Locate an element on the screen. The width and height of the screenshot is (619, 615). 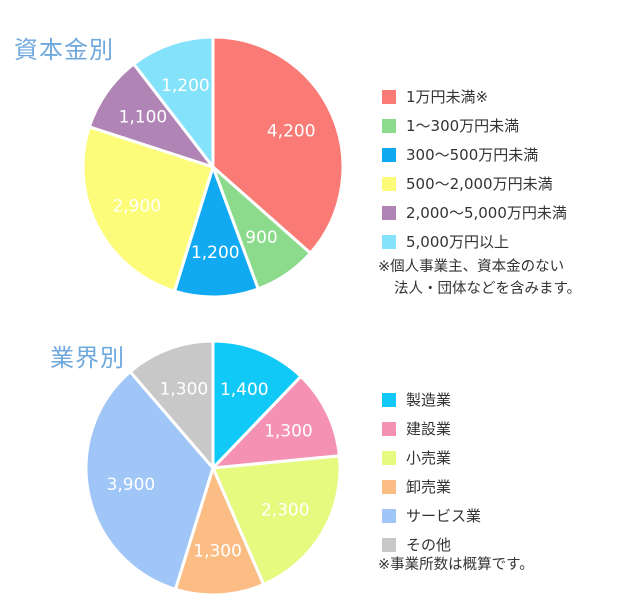
section-title-industry: 業界別 is located at coordinates (87, 358).